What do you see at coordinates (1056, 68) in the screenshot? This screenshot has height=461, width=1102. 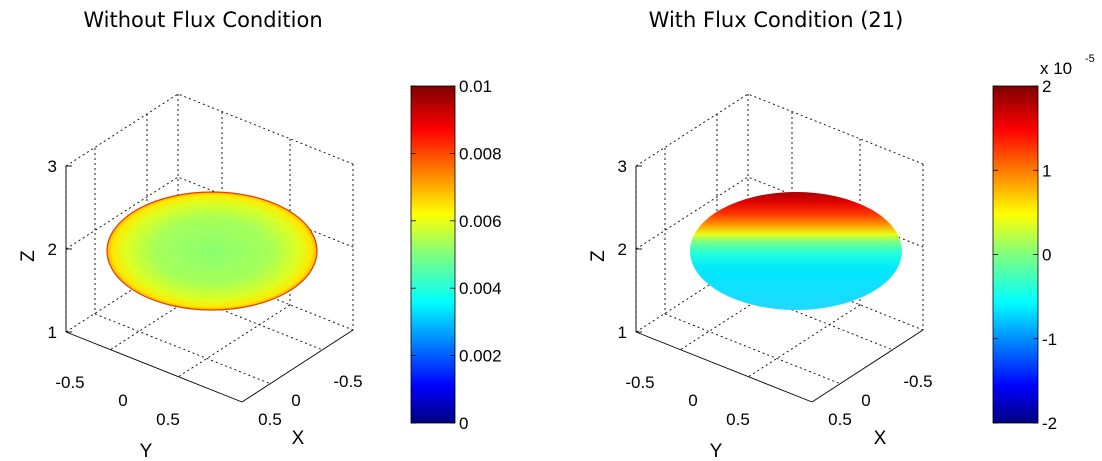 I see `colorbar-multiplier: x 10` at bounding box center [1056, 68].